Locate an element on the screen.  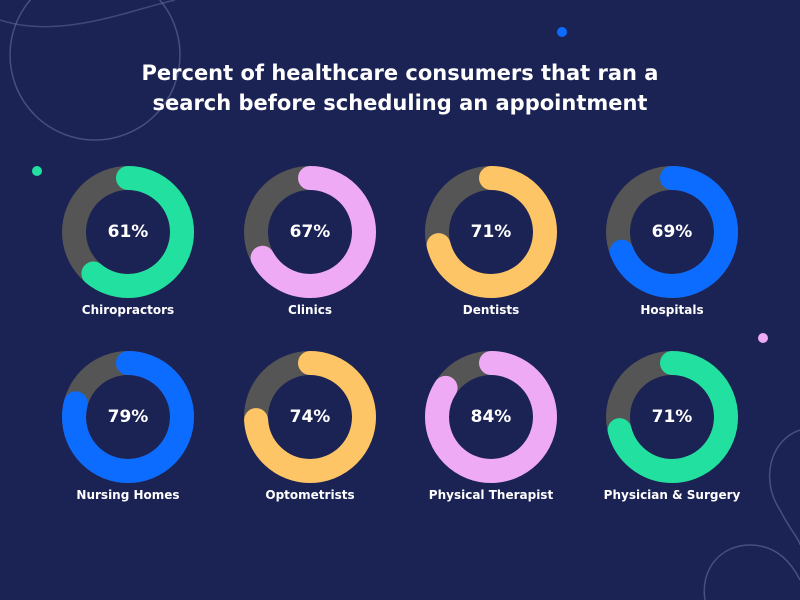
decorative-ring-top-left is located at coordinates (95, 70).